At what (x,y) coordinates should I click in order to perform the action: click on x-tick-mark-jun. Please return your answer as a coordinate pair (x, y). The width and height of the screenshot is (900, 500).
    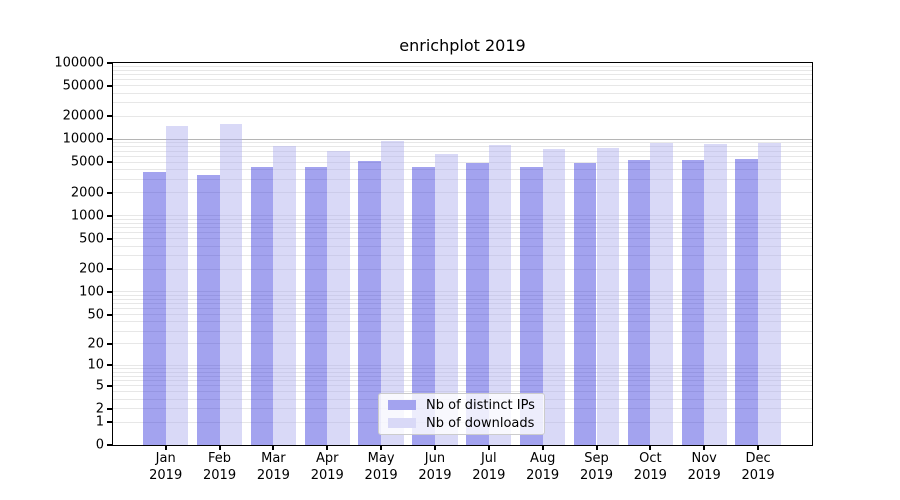
    Looking at the image, I should click on (434, 448).